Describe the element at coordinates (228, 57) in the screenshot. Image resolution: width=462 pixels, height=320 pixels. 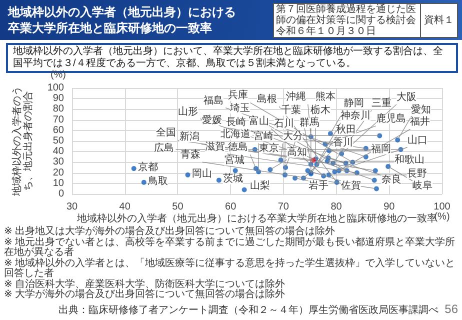
I see `chart-subtitle: 地域枠以外の入学者（地元出身）において、卒業大学所在地と臨床研修地が一致する割合は、全国平均では３/４程度である一方で、京都、鳥取では５割未満となっている。` at that location.